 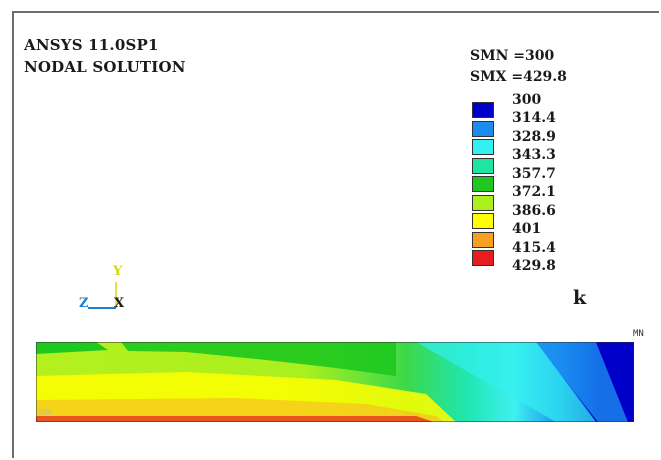 What do you see at coordinates (84, 303) in the screenshot?
I see `z-axis-label: Z` at bounding box center [84, 303].